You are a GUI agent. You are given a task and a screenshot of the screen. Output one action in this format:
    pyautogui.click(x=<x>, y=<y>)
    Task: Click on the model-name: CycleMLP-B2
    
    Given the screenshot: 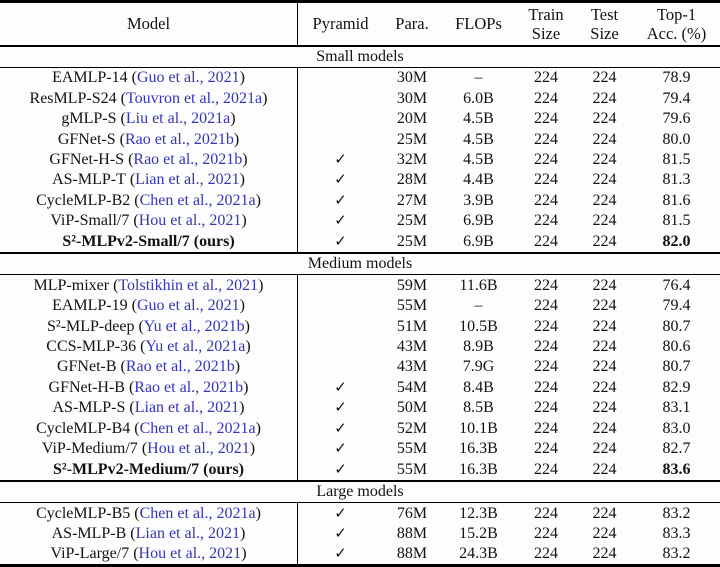 What is the action you would take?
    pyautogui.click(x=83, y=200)
    